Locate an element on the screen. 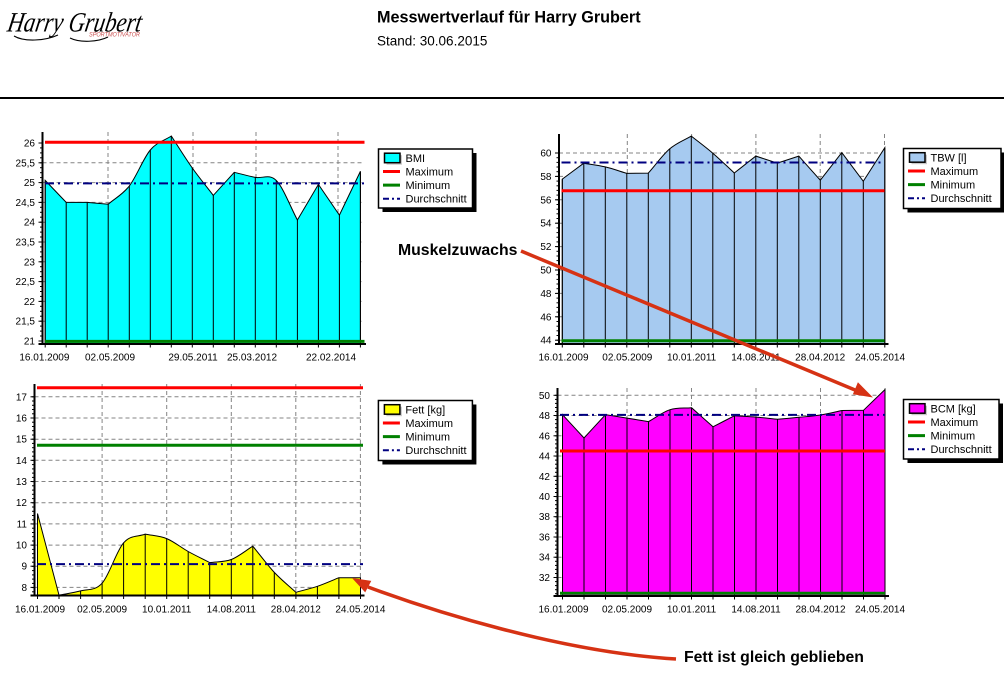 This screenshot has height=679, width=1004. svg-text: 42 is located at coordinates (545, 477).